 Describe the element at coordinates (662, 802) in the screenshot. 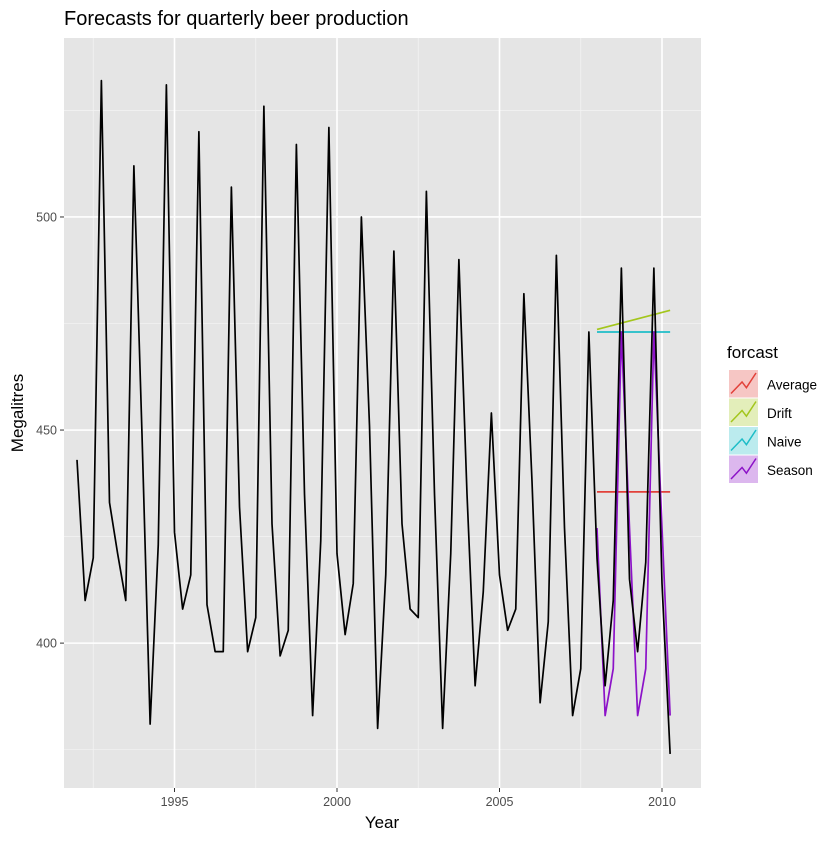

I see `x-tick-label: 2010` at that location.